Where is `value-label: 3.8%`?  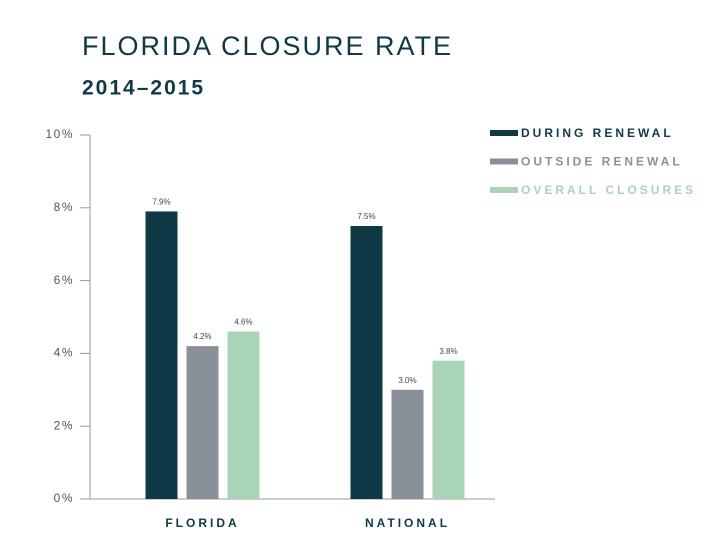 value-label: 3.8% is located at coordinates (448, 351).